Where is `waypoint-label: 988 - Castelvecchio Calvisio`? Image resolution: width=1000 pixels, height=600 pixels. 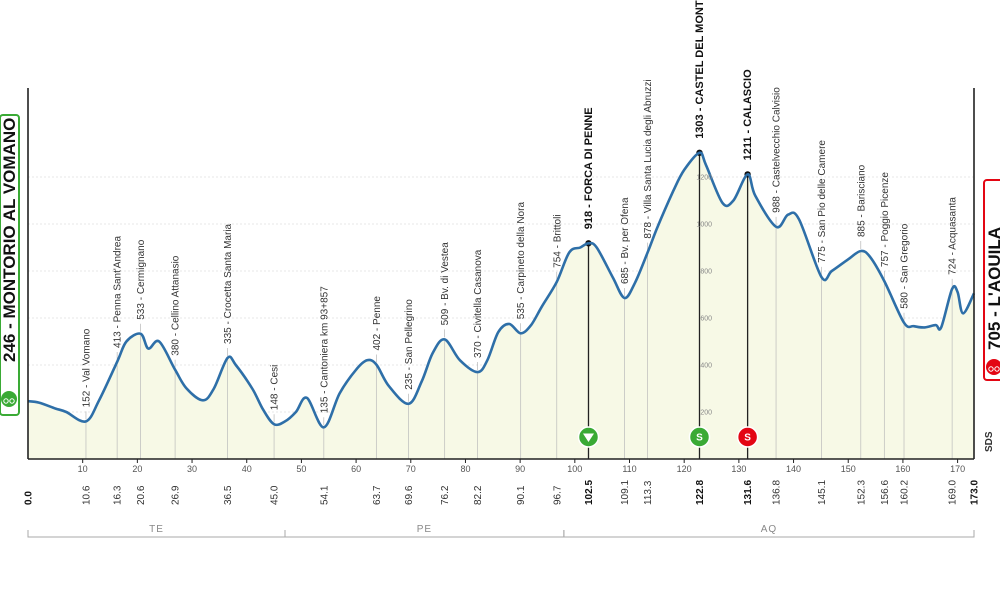 waypoint-label: 988 - Castelvecchio Calvisio is located at coordinates (777, 150).